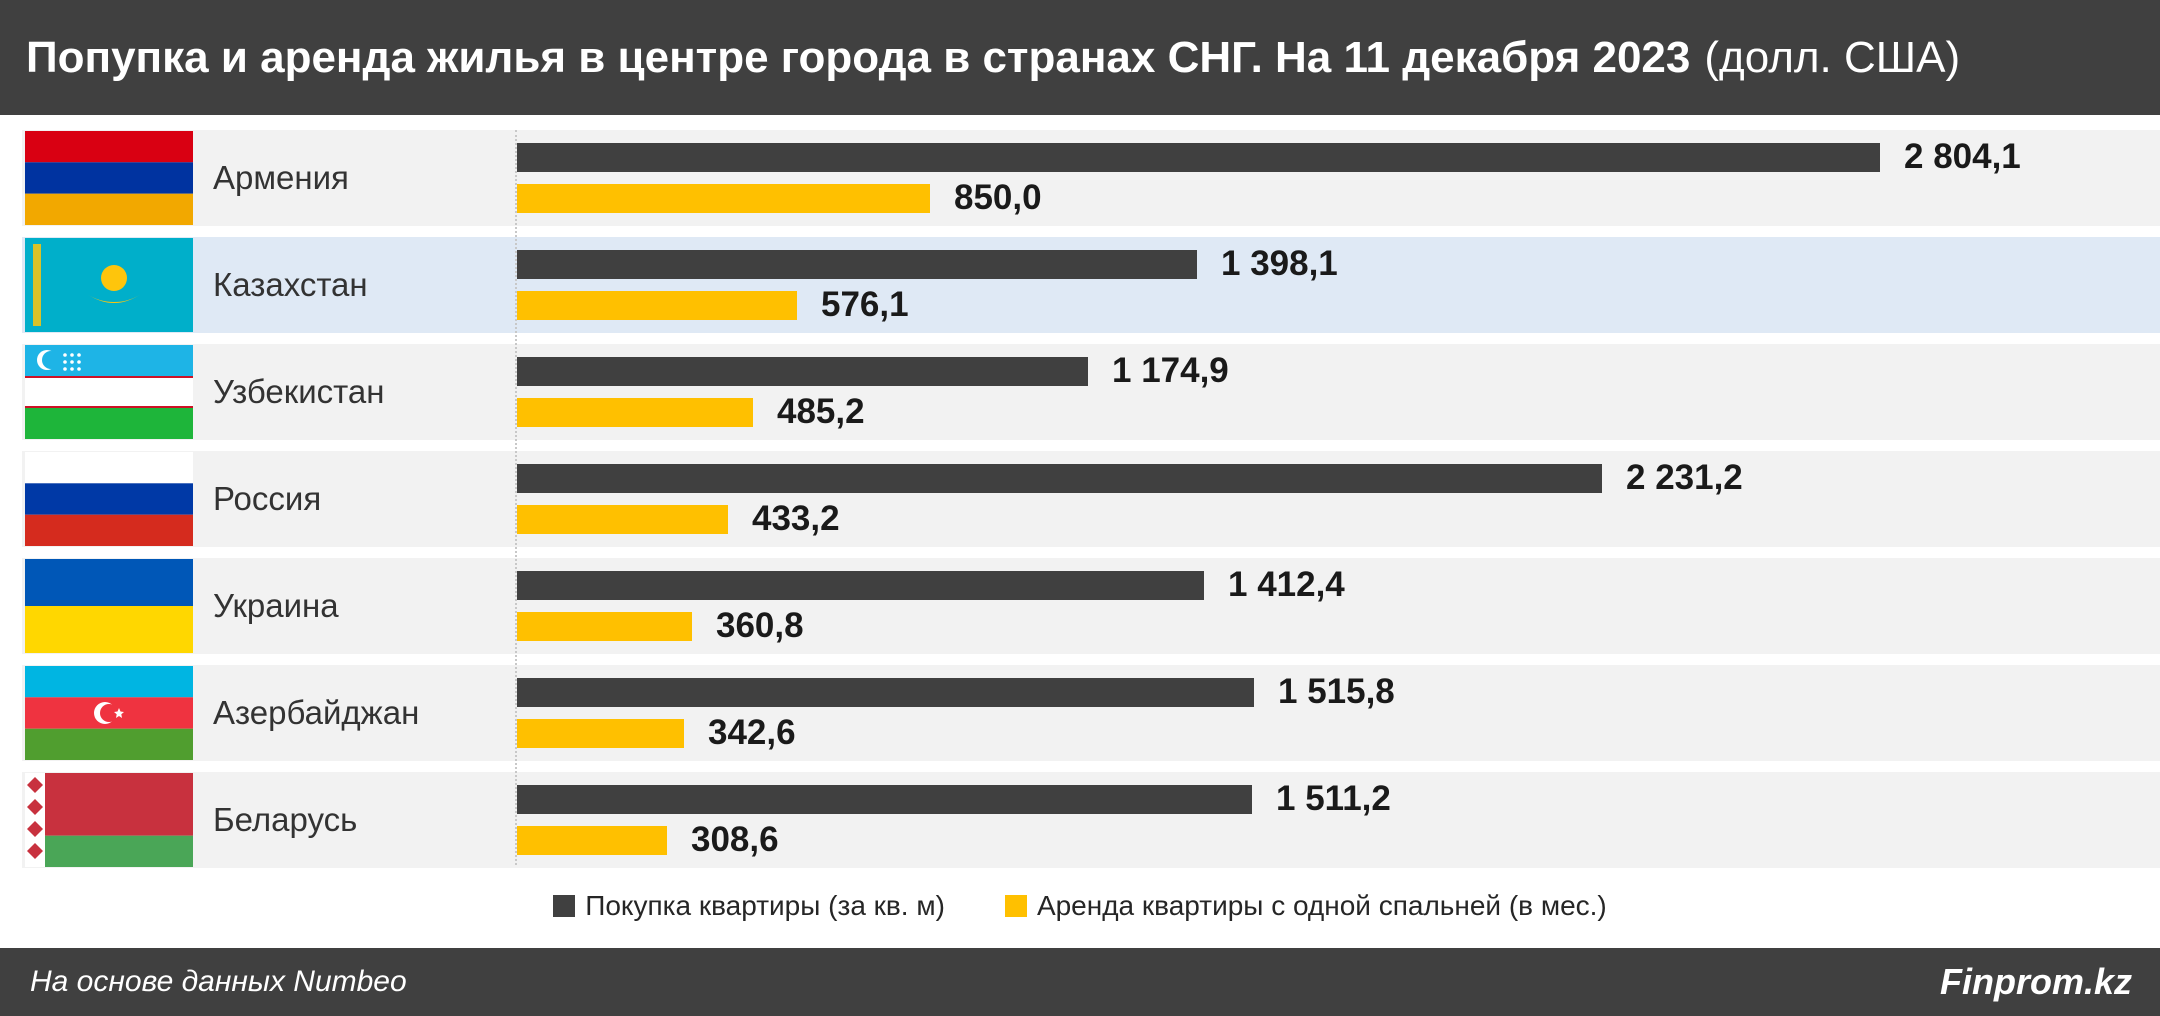  Describe the element at coordinates (299, 391) in the screenshot. I see `category-label: Узбекистан` at that location.